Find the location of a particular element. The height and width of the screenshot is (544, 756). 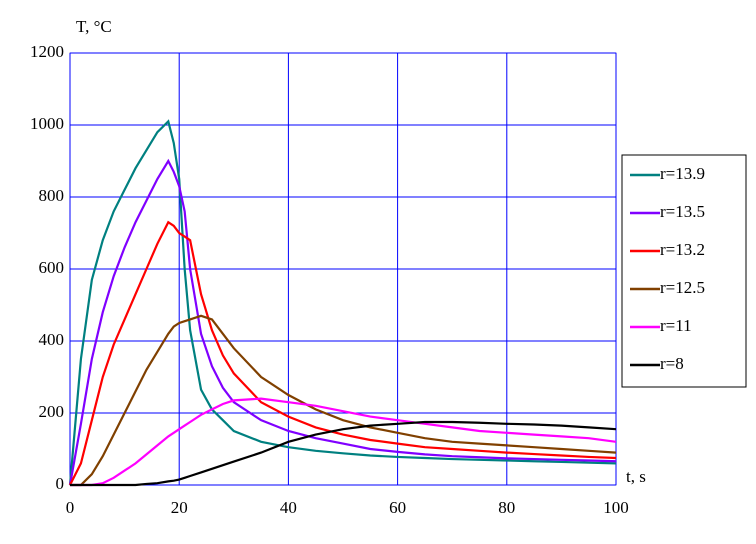

legend-box is located at coordinates (684, 271).